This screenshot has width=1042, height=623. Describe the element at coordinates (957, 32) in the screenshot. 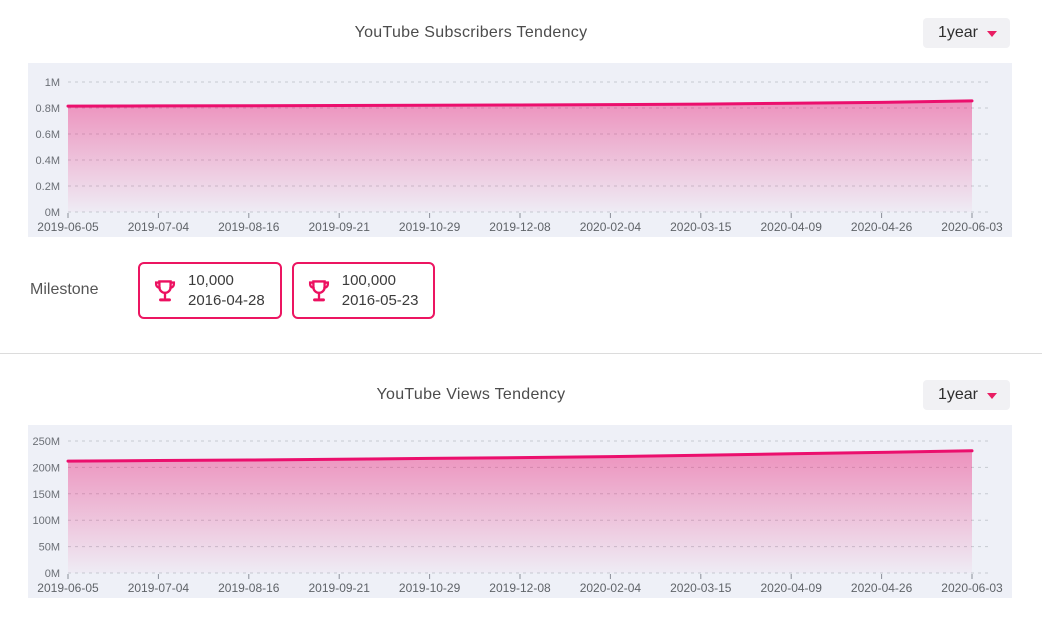

I see `subscribers-range-value: 1year` at that location.